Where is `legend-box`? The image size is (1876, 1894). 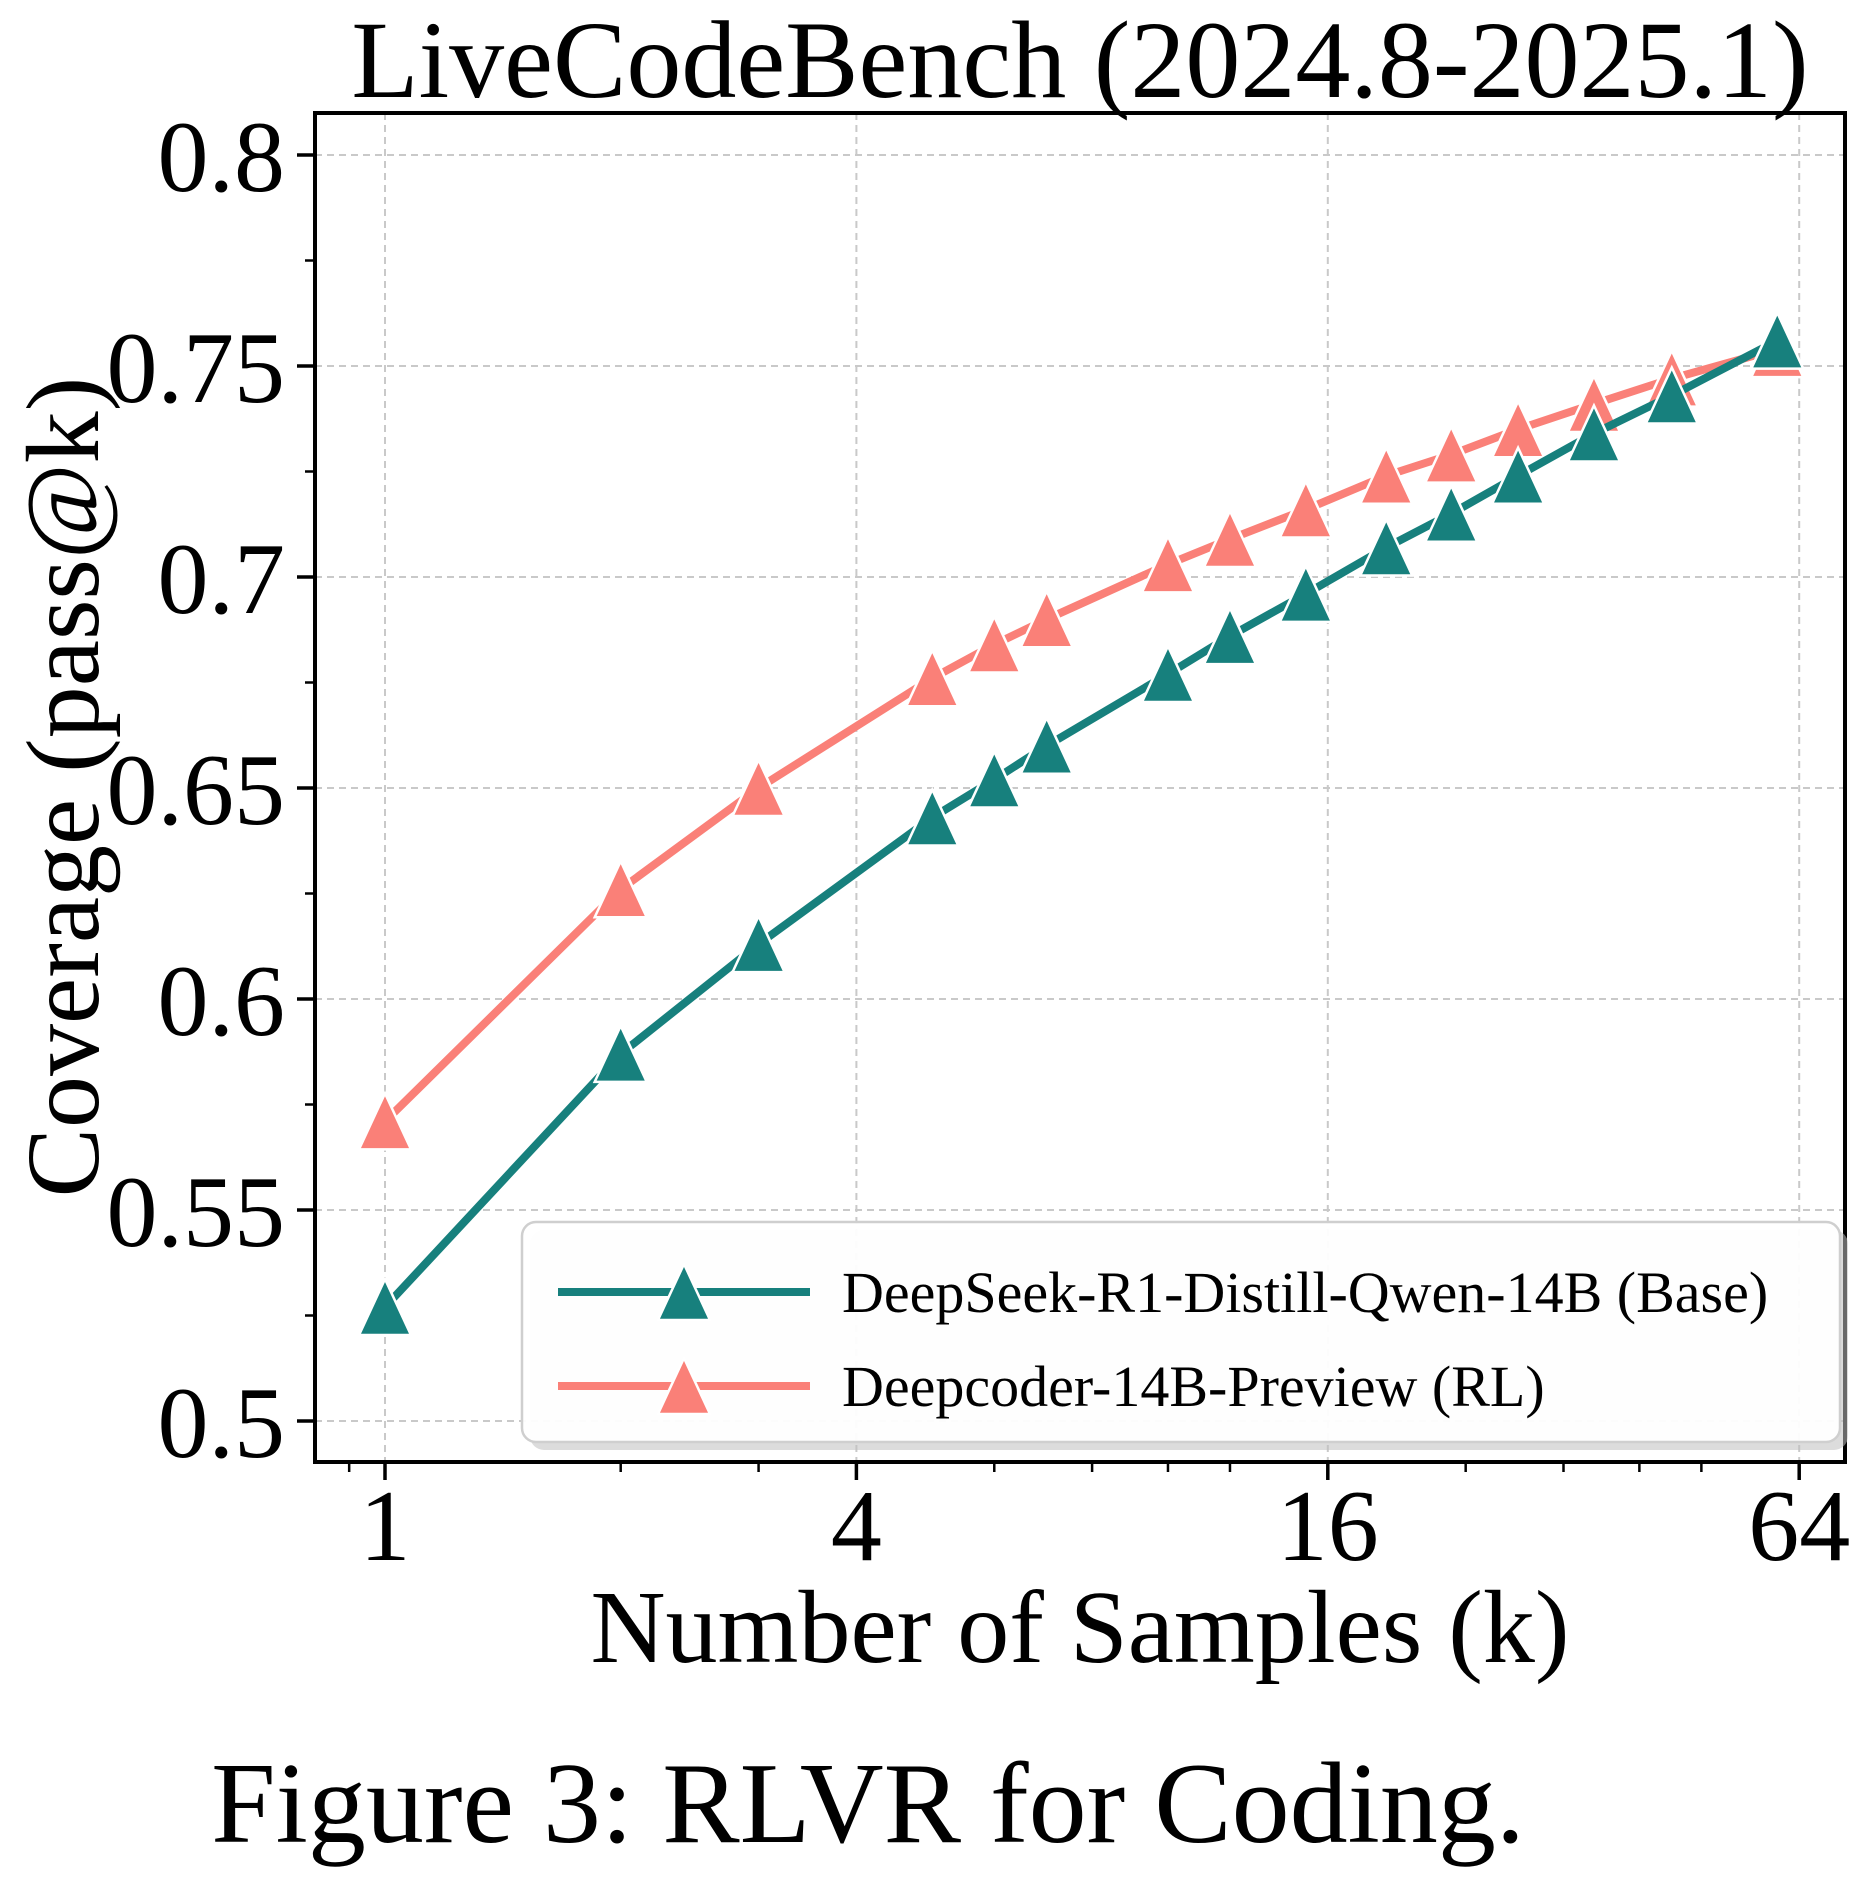
legend-box is located at coordinates (1181, 1332).